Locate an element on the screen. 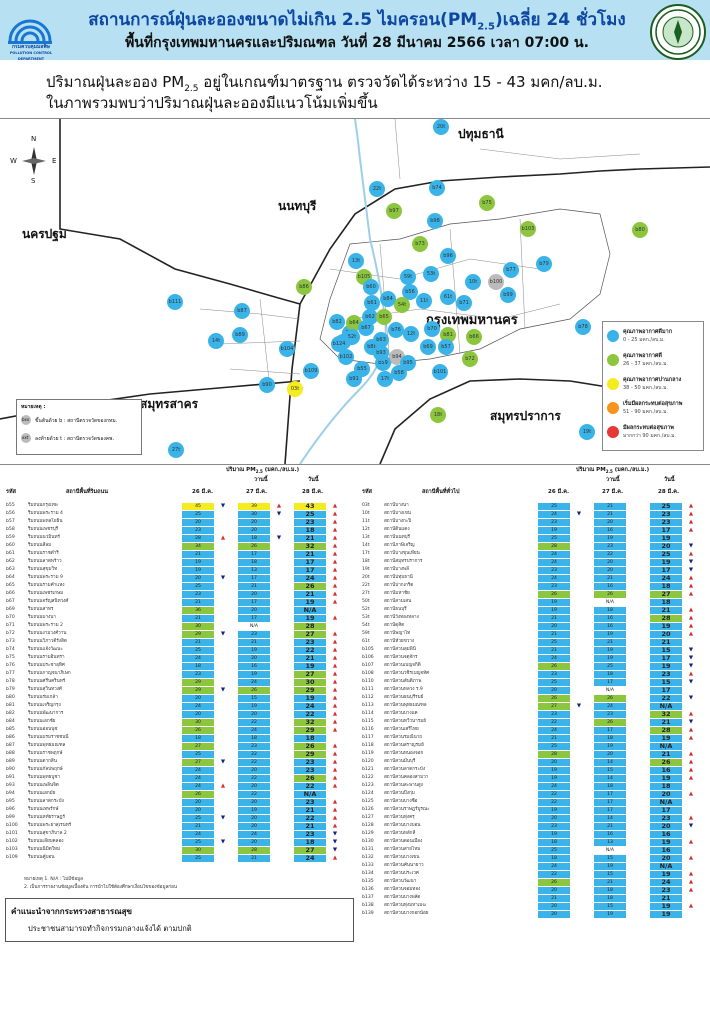 This screenshot has width=710, height=1024. pm25-value: 16 is located at coordinates (610, 618).